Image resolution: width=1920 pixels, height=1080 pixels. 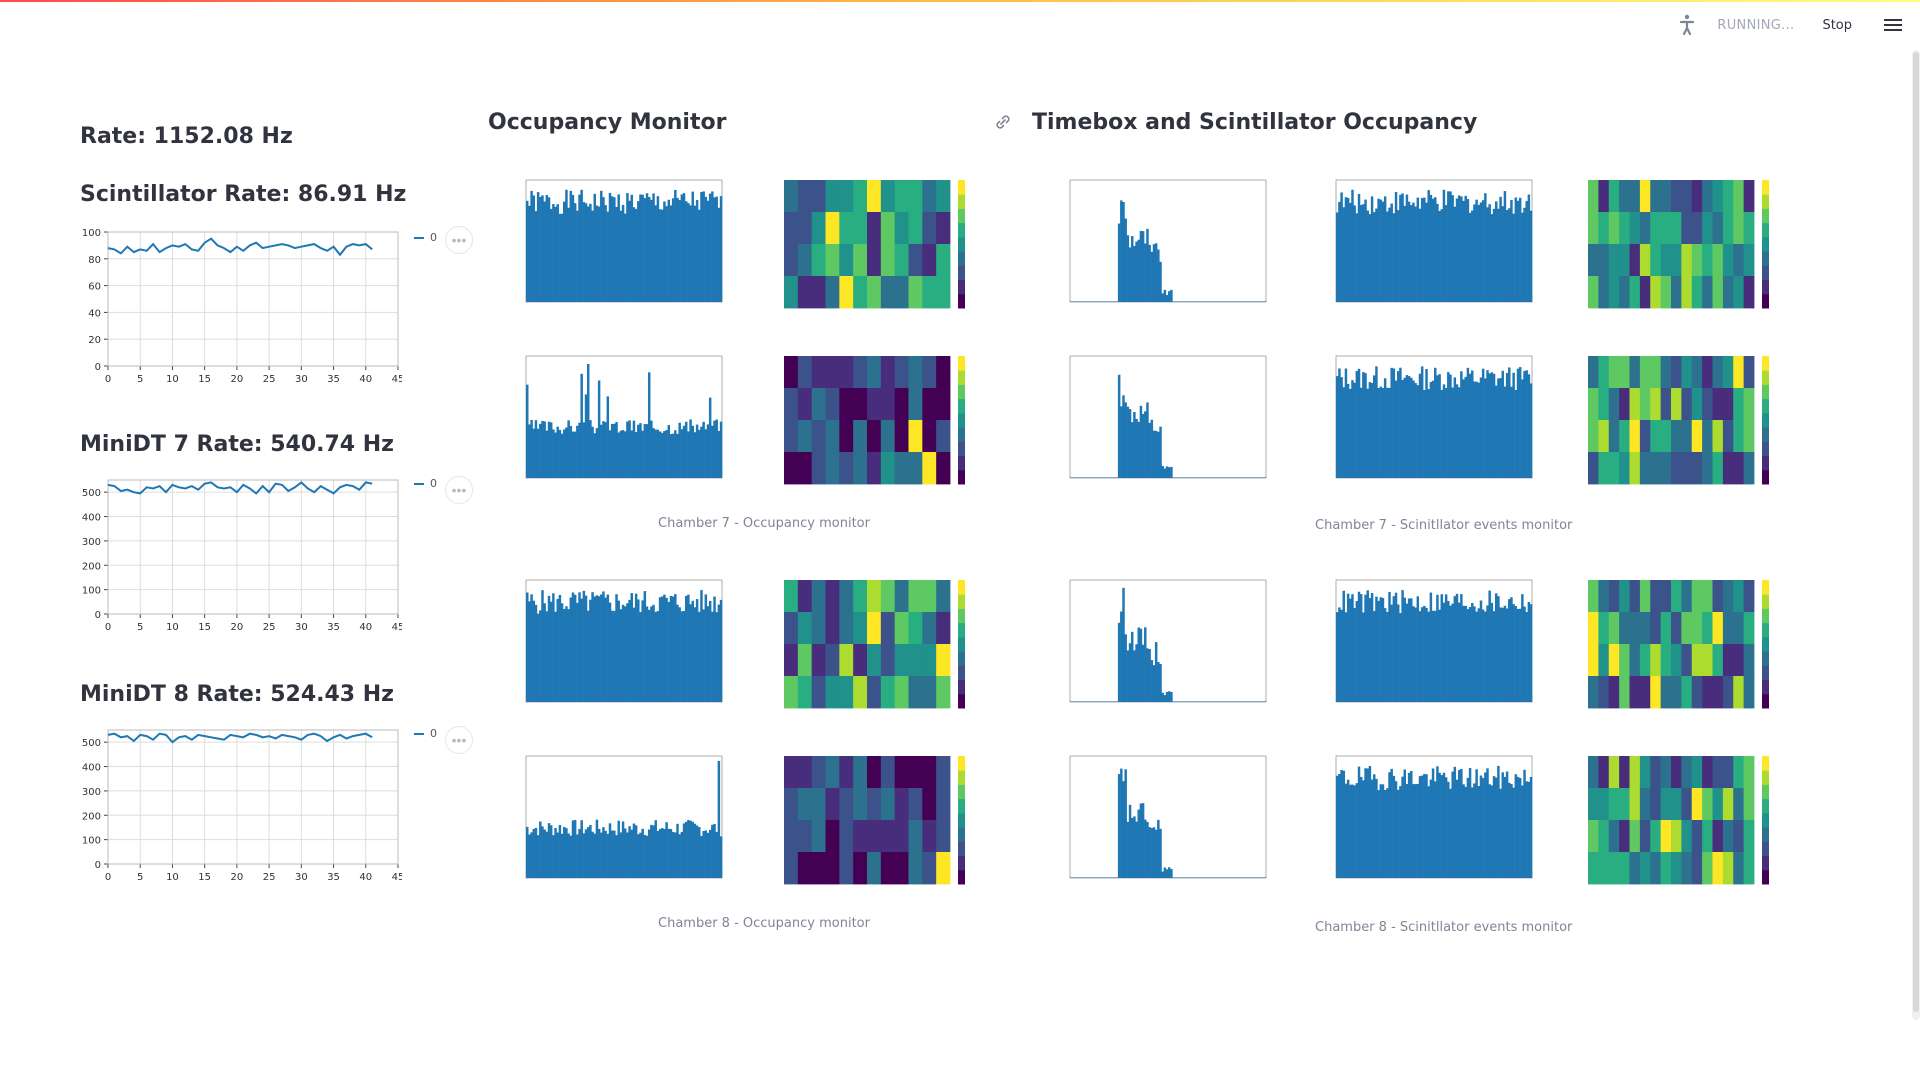 What do you see at coordinates (253, 547) in the screenshot?
I see `plot-frame` at bounding box center [253, 547].